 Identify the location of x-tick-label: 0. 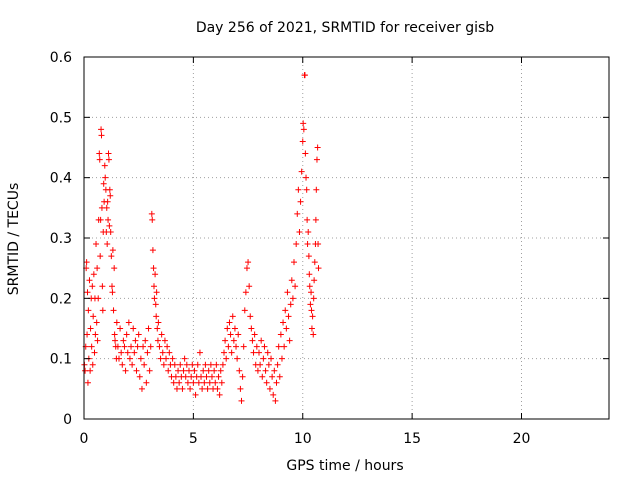
(84, 439).